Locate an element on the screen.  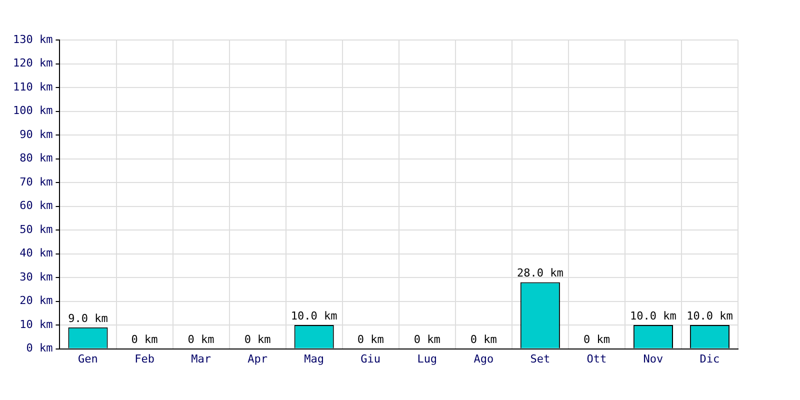
x-tick-label: Mag is located at coordinates (314, 359).